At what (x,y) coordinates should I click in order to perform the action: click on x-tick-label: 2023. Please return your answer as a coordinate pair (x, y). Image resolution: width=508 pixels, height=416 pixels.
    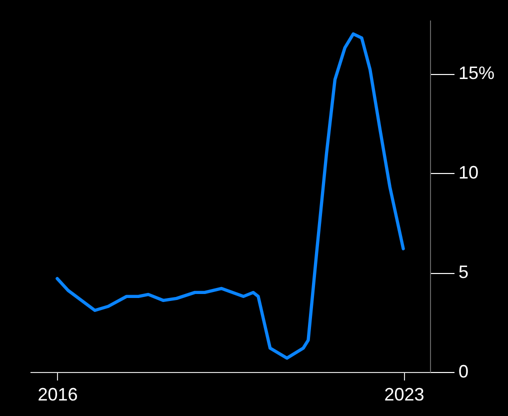
    Looking at the image, I should click on (404, 394).